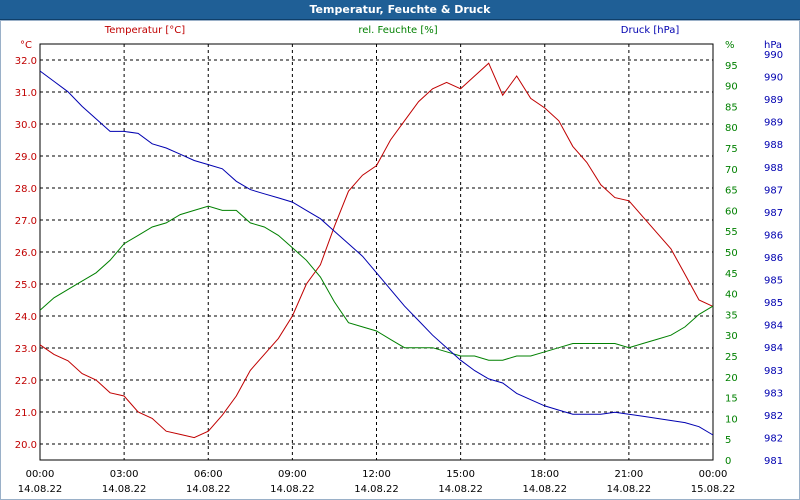 This screenshot has height=500, width=800. Describe the element at coordinates (731, 211) in the screenshot. I see `y-tick-label-humidity: 60` at that location.